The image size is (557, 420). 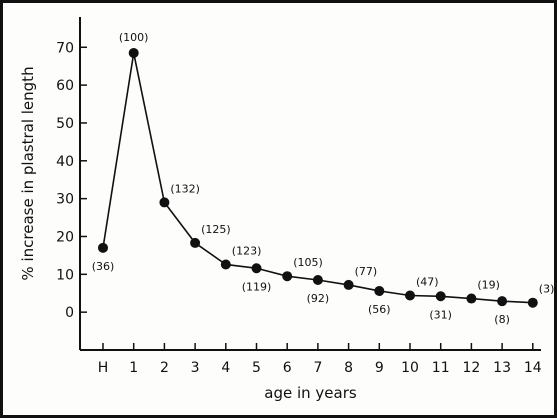 What do you see at coordinates (317, 368) in the screenshot?
I see `x-tick-label: 7` at bounding box center [317, 368].